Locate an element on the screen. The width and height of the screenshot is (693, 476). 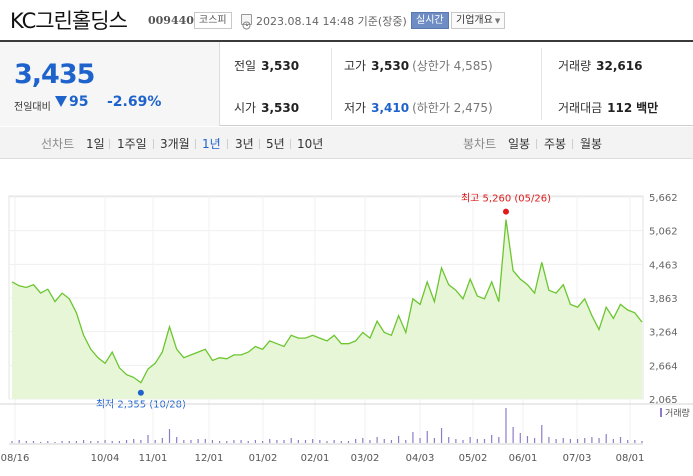
x-tick-label: 04/03 is located at coordinates (420, 458).